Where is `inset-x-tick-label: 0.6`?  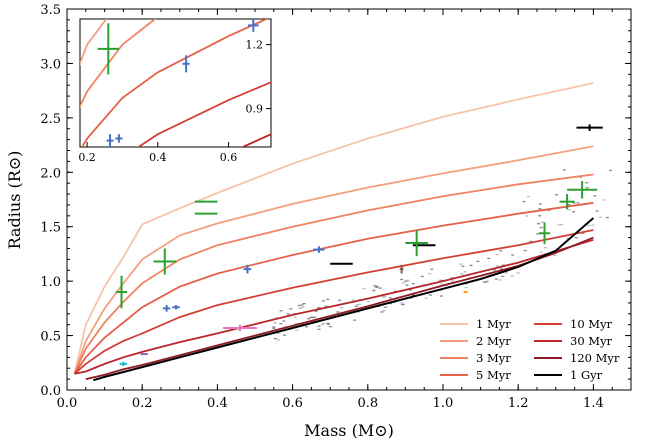
inset-x-tick-label: 0.6 is located at coordinates (229, 157).